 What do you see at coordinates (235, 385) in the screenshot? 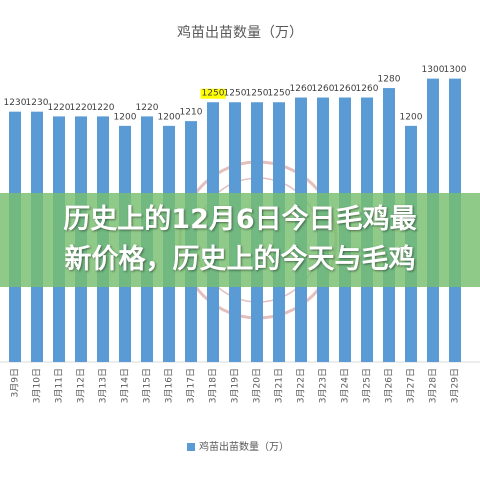
I see `x-tick-label: 3月19日` at bounding box center [235, 385].